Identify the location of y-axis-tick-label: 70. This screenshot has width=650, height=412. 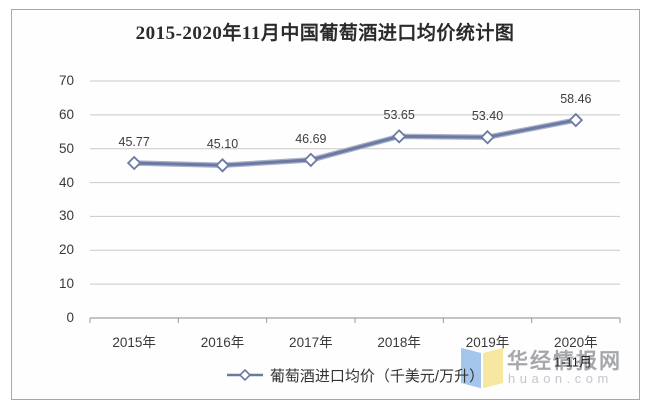
(66, 80).